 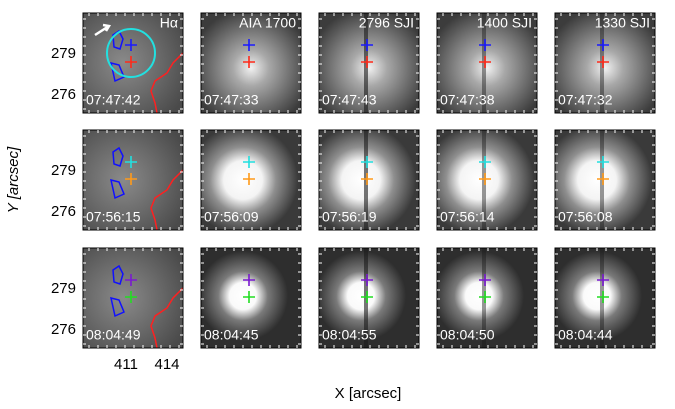 What do you see at coordinates (349, 217) in the screenshot?
I see `timestamp: 07:56:19` at bounding box center [349, 217].